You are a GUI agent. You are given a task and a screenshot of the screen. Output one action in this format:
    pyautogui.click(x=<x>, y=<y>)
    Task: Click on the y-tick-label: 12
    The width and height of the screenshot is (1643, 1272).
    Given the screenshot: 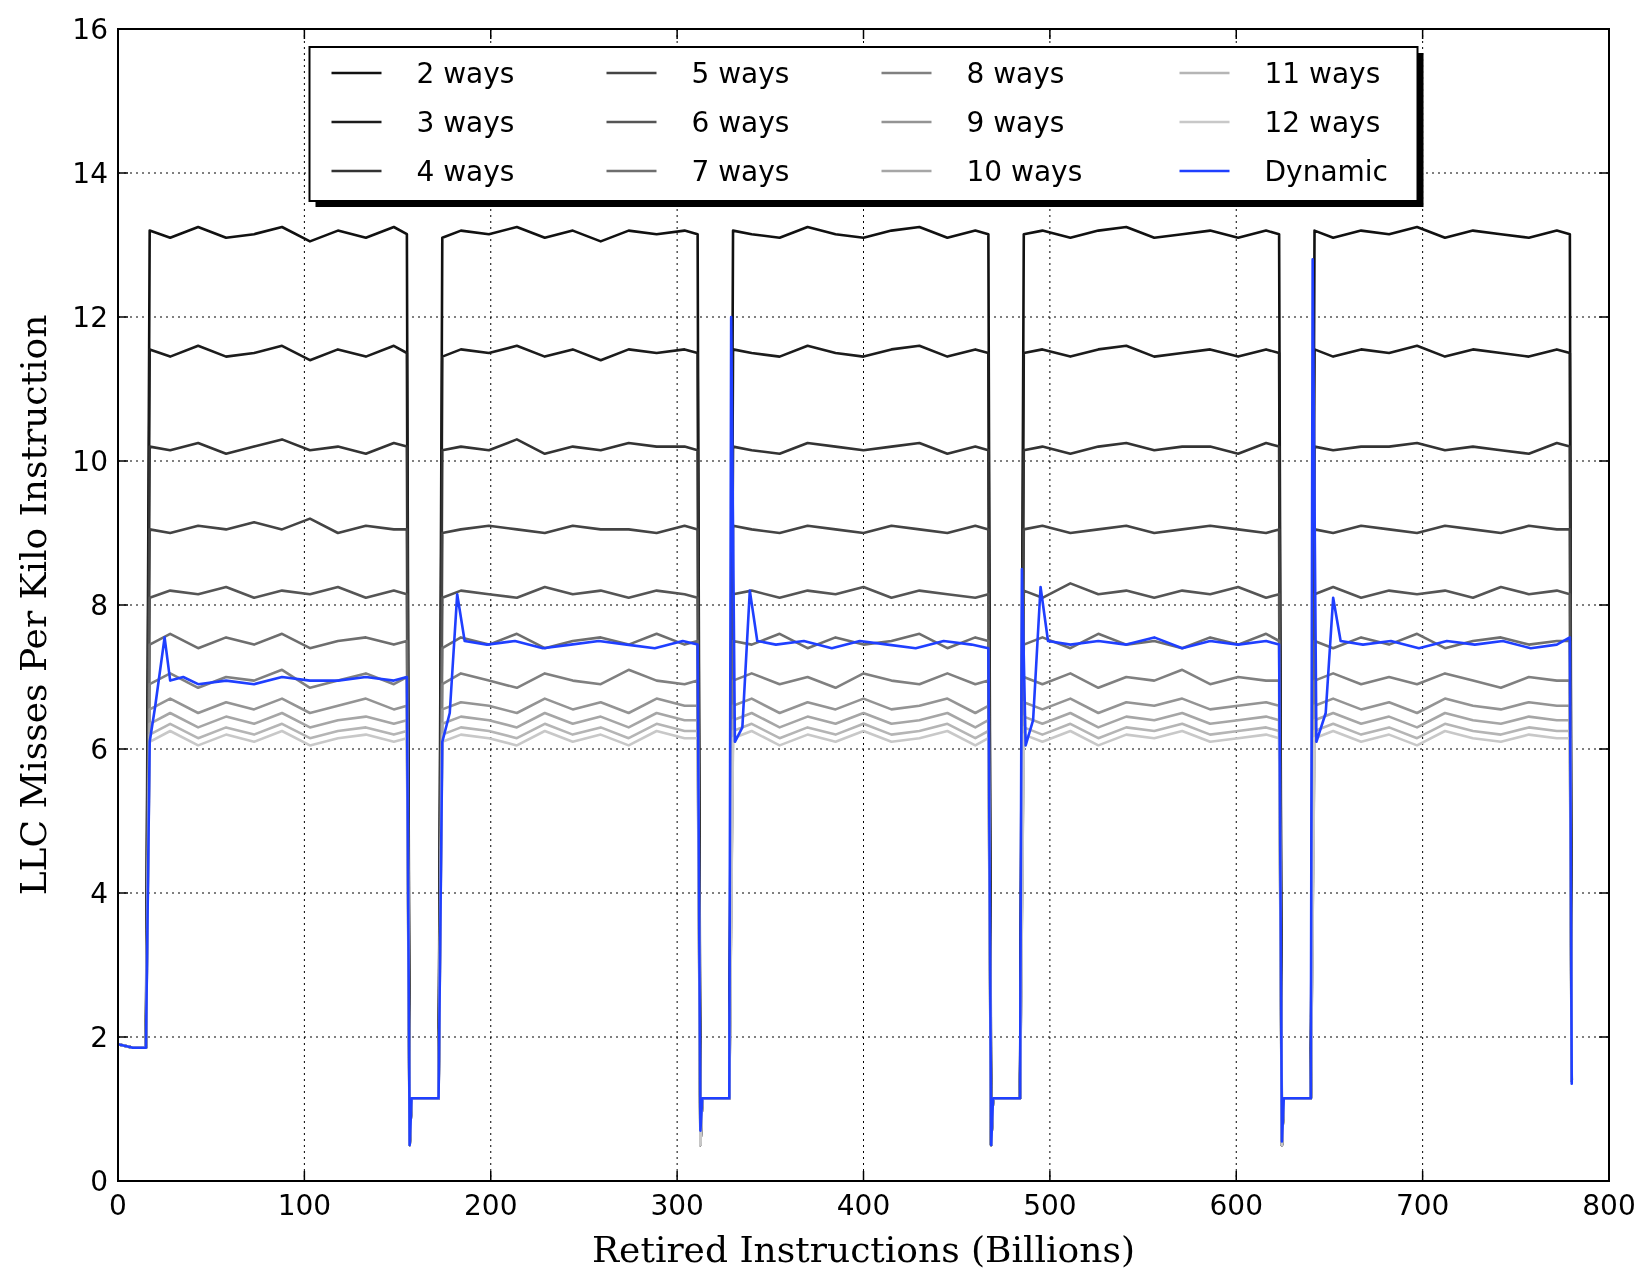 What is the action you would take?
    pyautogui.click(x=90, y=317)
    